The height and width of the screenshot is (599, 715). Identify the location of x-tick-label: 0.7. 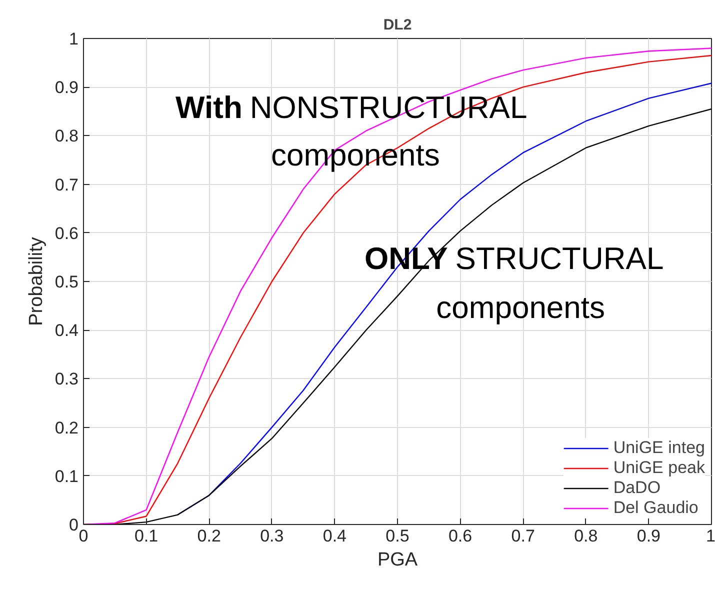
(523, 536).